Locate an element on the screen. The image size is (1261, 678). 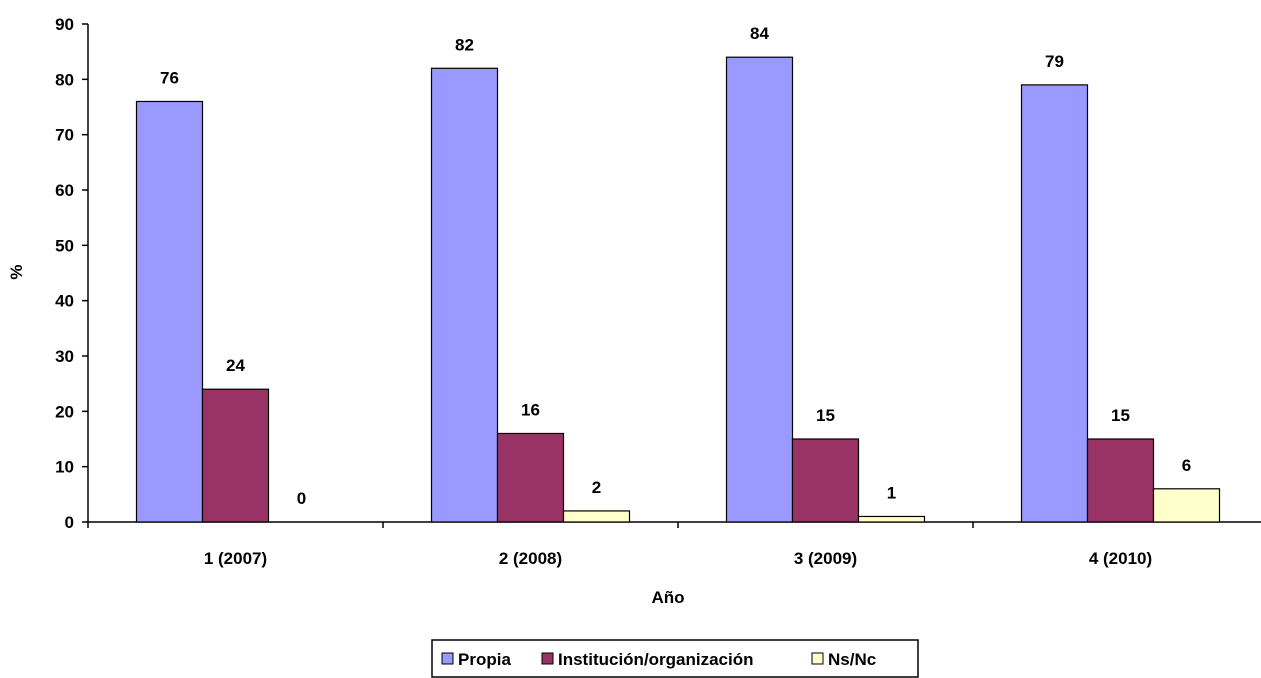
y-tick-label: 10 is located at coordinates (64, 467).